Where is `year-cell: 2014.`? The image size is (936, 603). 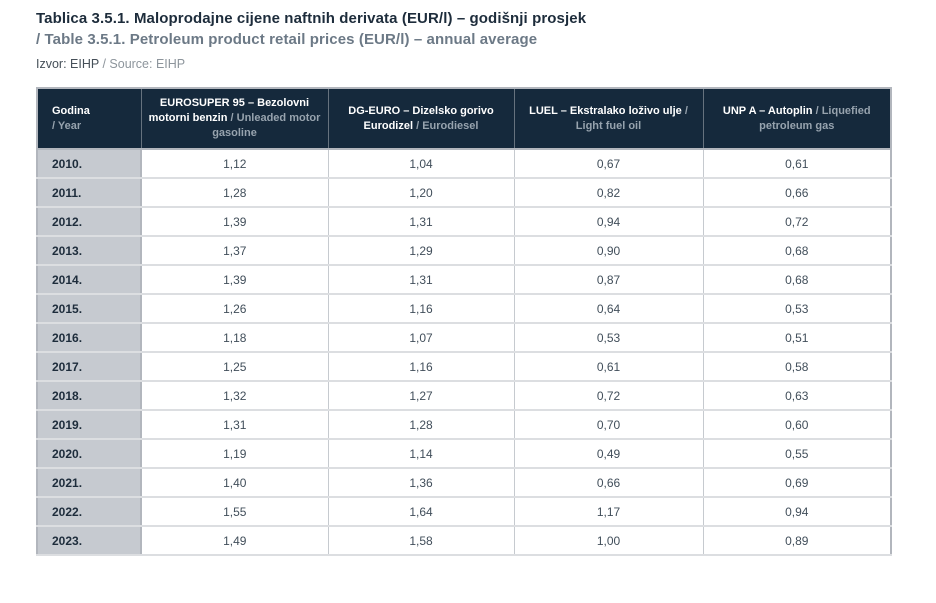
year-cell: 2014. is located at coordinates (89, 279).